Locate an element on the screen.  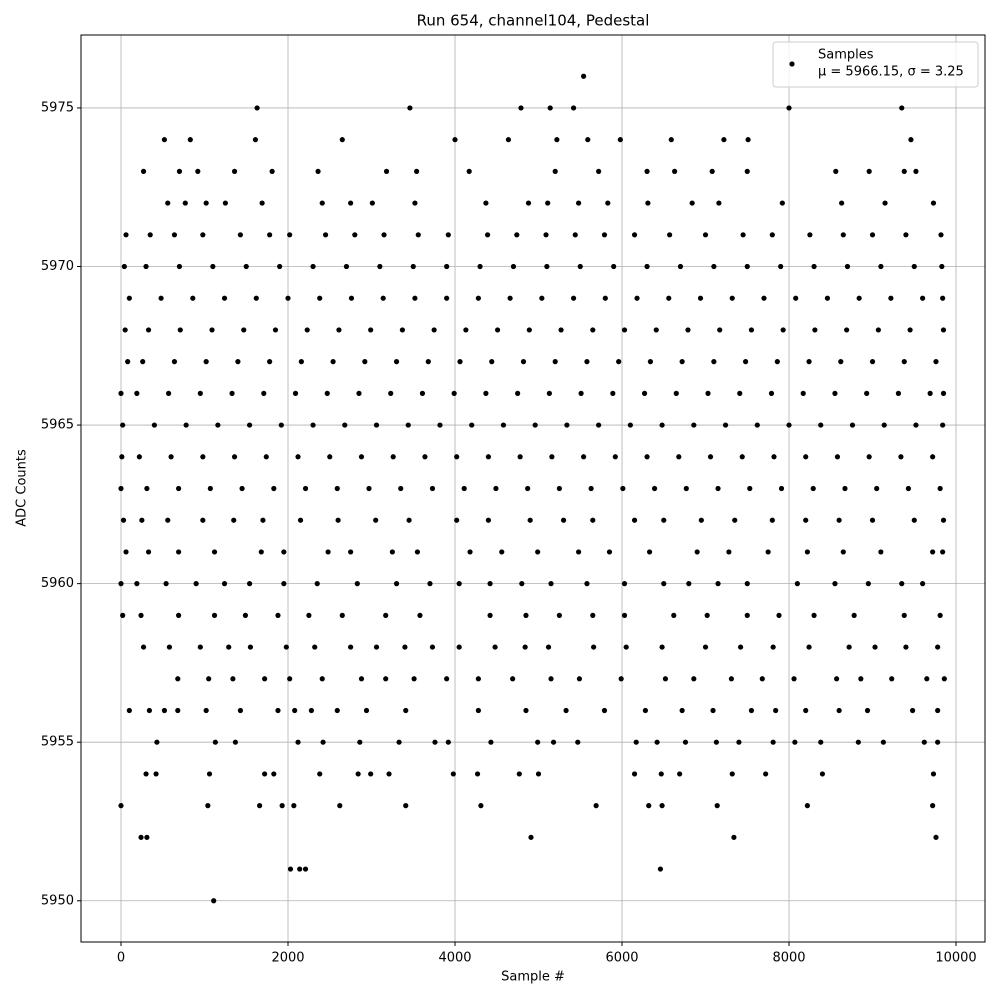
x-tick-label: 0 is located at coordinates (121, 958).